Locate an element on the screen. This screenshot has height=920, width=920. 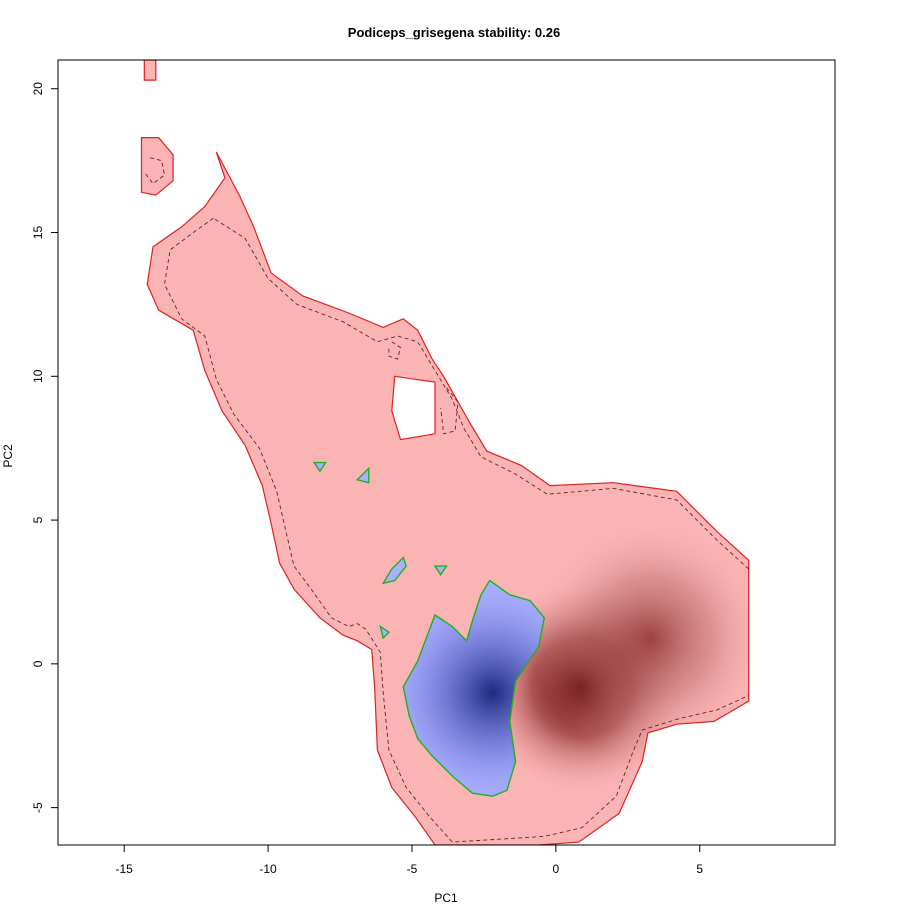
y-axis-label: PC2 is located at coordinates (8, 456).